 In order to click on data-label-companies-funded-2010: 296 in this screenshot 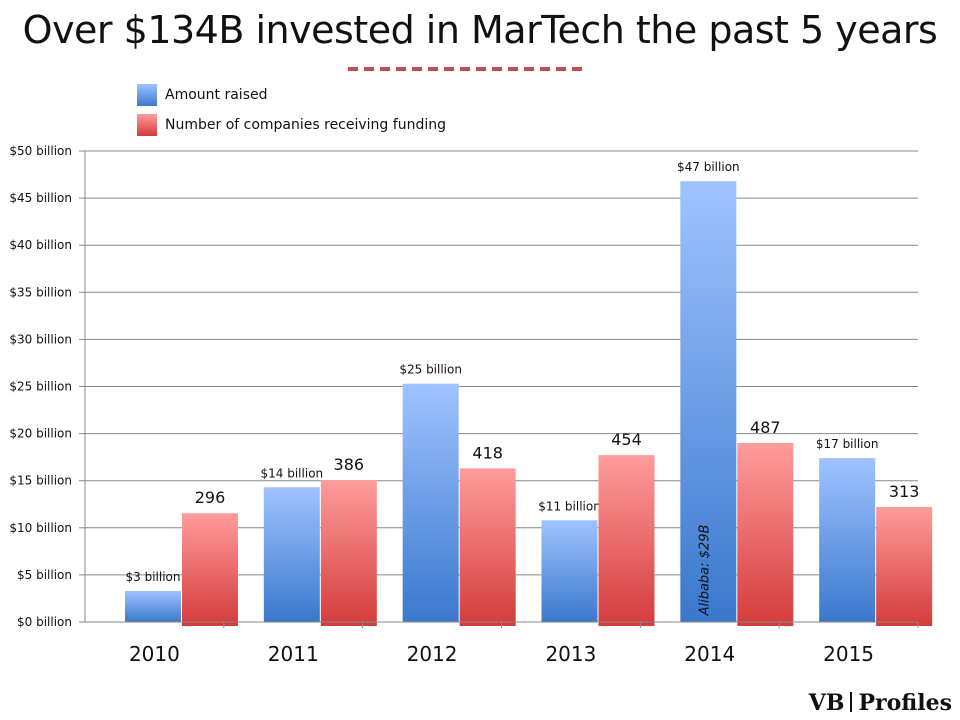, I will do `click(210, 497)`.